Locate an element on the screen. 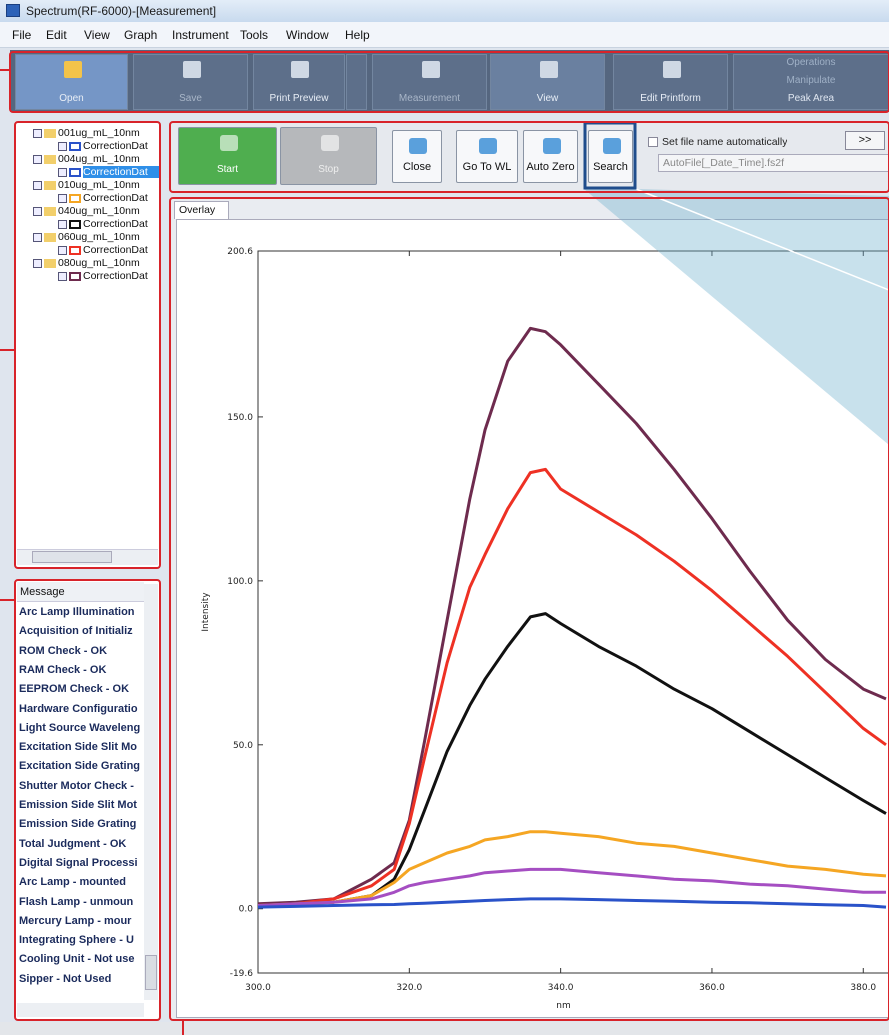 Image resolution: width=889 pixels, height=1035 pixels. status-strip is located at coordinates (444, 1028).